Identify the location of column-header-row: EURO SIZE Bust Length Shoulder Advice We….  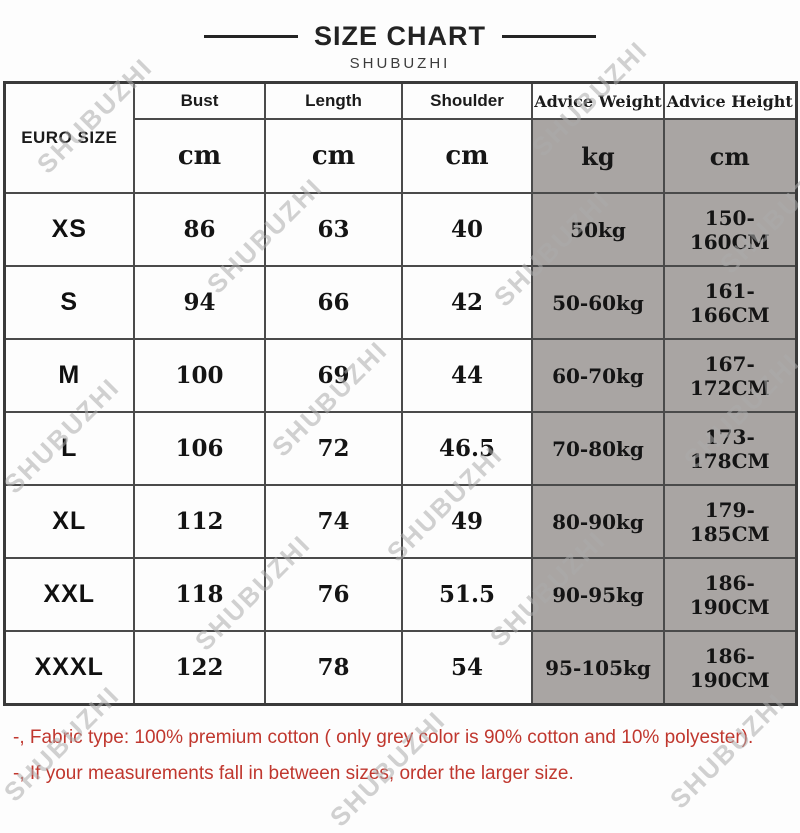
(400, 137).